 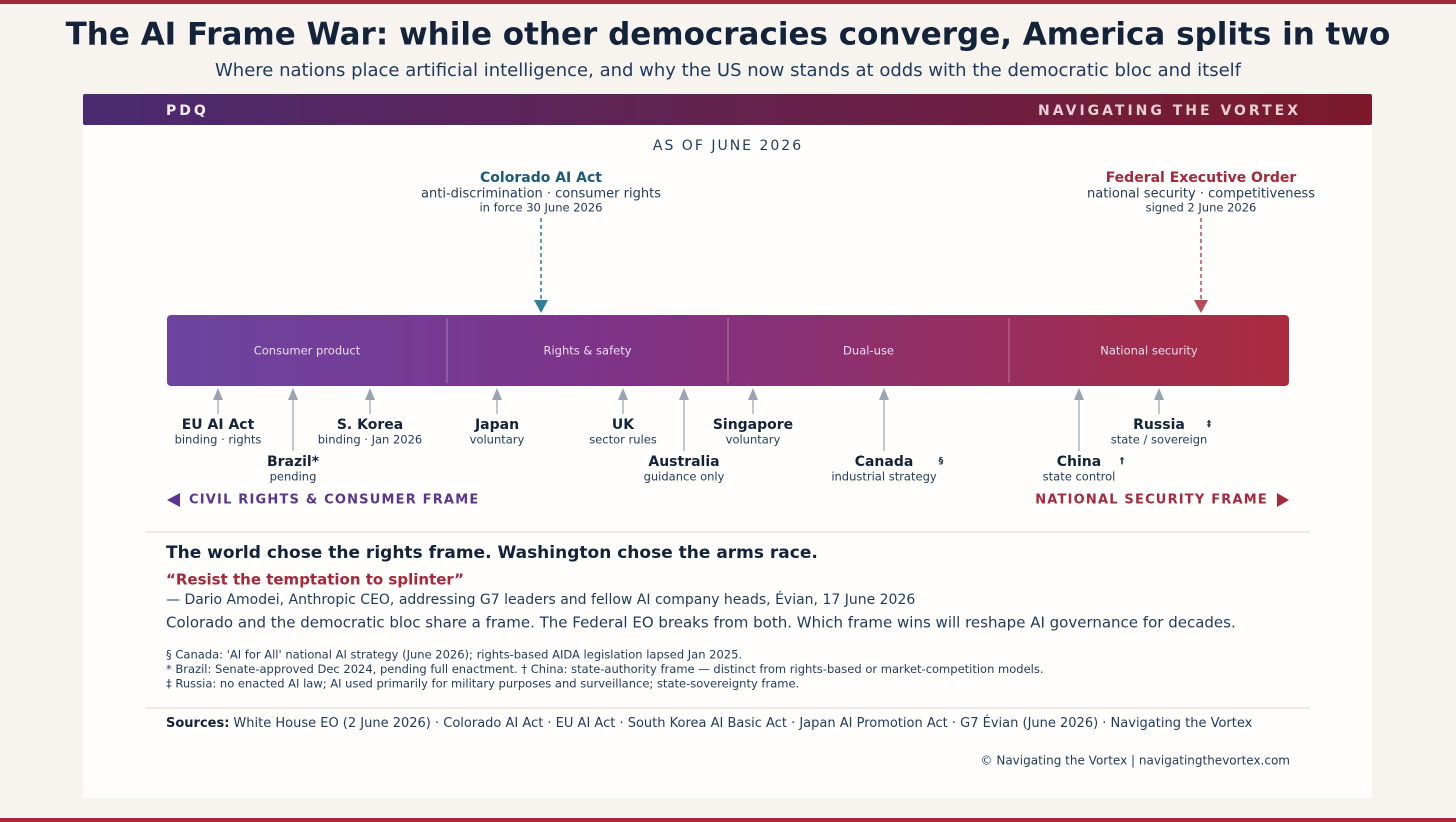 What do you see at coordinates (753, 425) in the screenshot?
I see `marker-name: Singapore` at bounding box center [753, 425].